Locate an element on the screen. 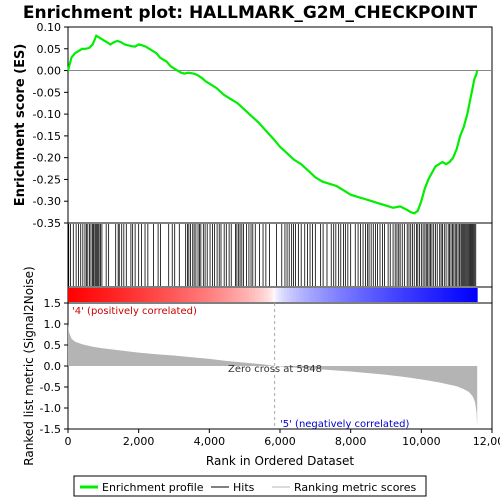 The width and height of the screenshot is (500, 500). metric-y-tick-label: 1.0 is located at coordinates (53, 324).